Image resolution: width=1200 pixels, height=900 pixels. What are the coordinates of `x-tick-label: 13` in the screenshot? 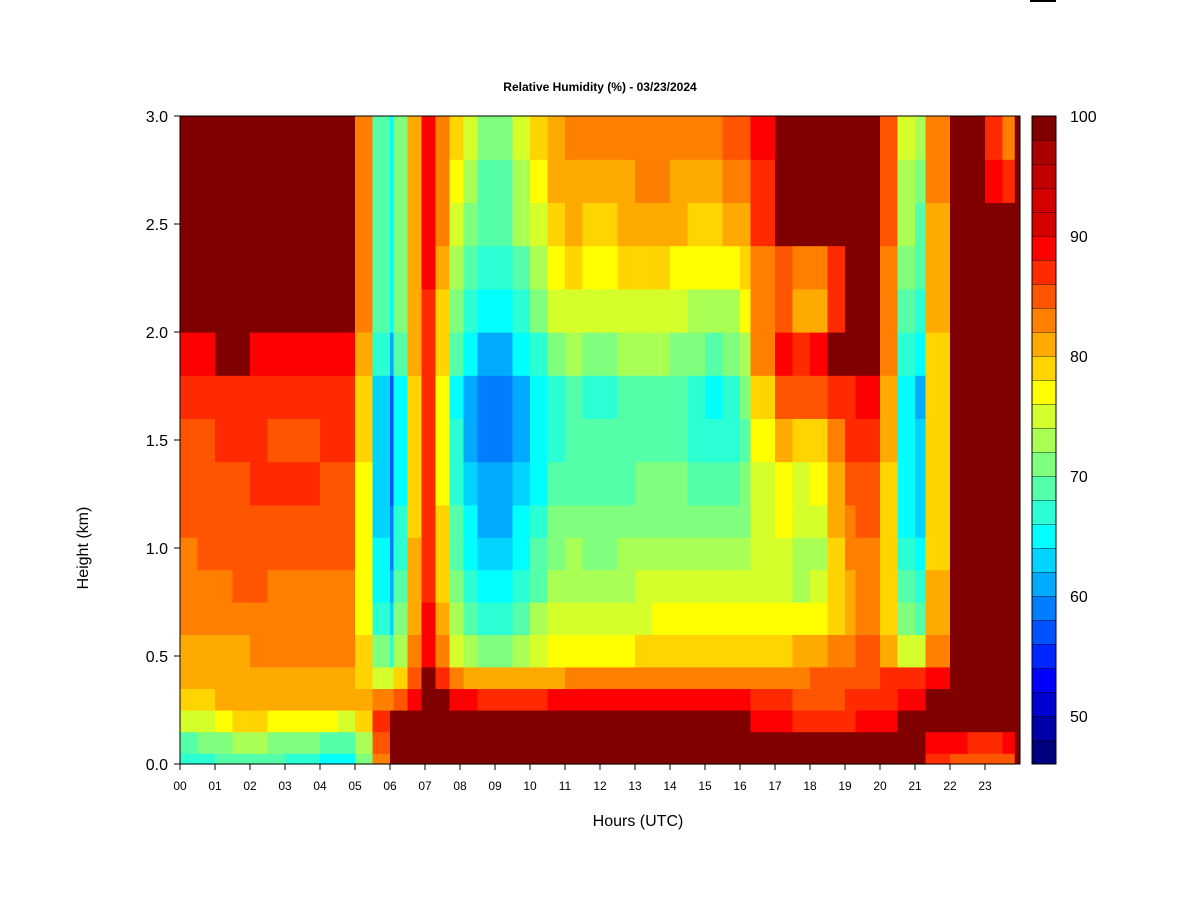 It's located at (635, 786).